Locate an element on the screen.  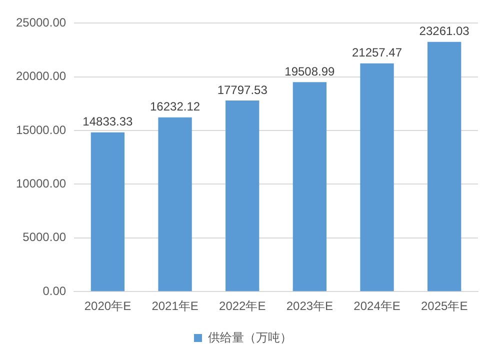
x-tick-label: 2021年E is located at coordinates (175, 306).